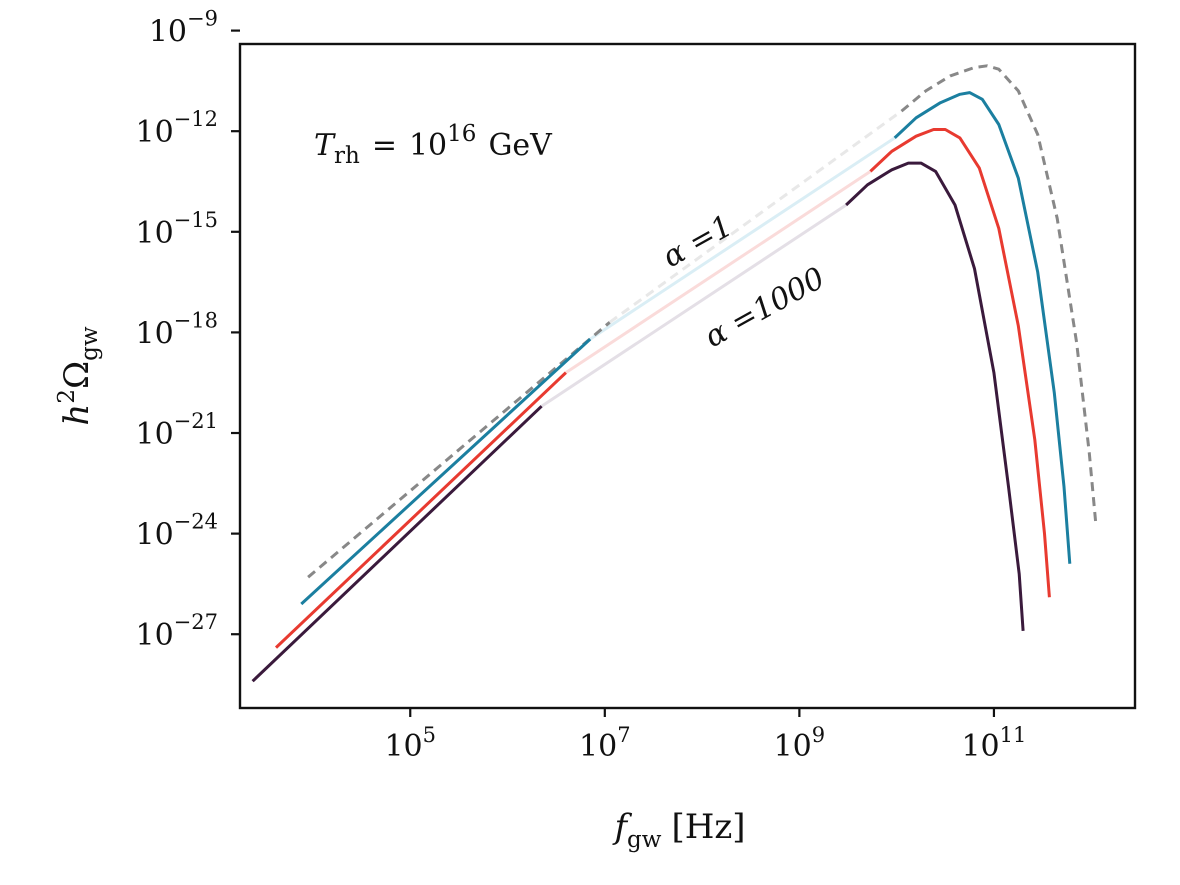 This screenshot has width=1180, height=885. What do you see at coordinates (800, 743) in the screenshot?
I see `x-tick-label: 10⁹` at bounding box center [800, 743].